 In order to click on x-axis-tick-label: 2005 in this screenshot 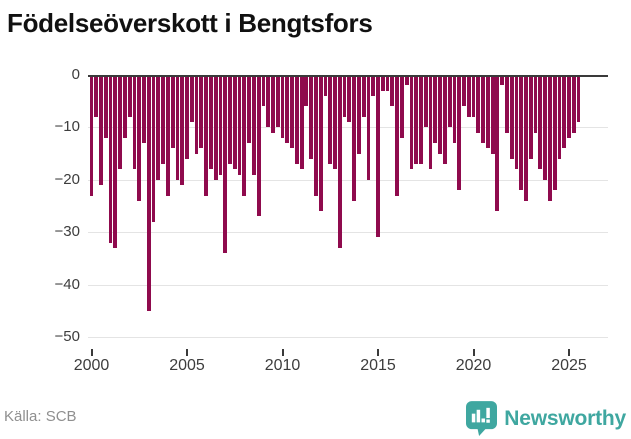, I will do `click(187, 365)`.